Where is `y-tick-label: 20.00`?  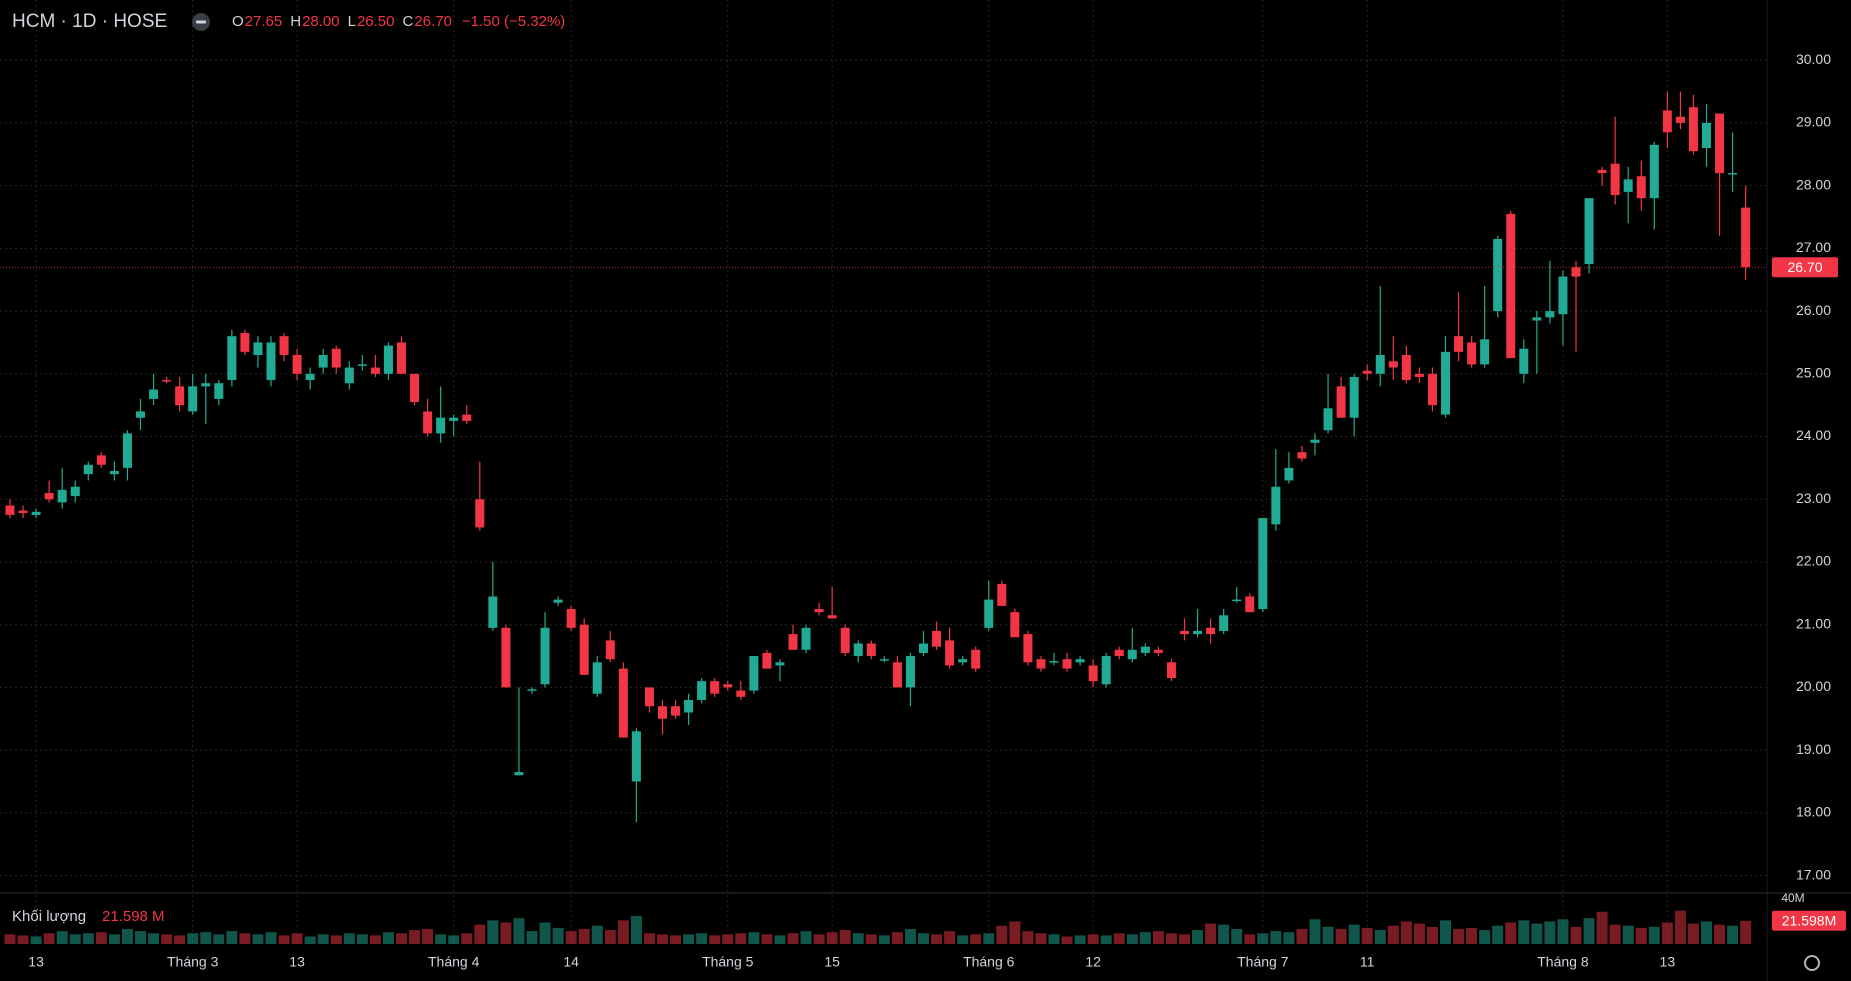 y-tick-label: 20.00 is located at coordinates (1813, 686).